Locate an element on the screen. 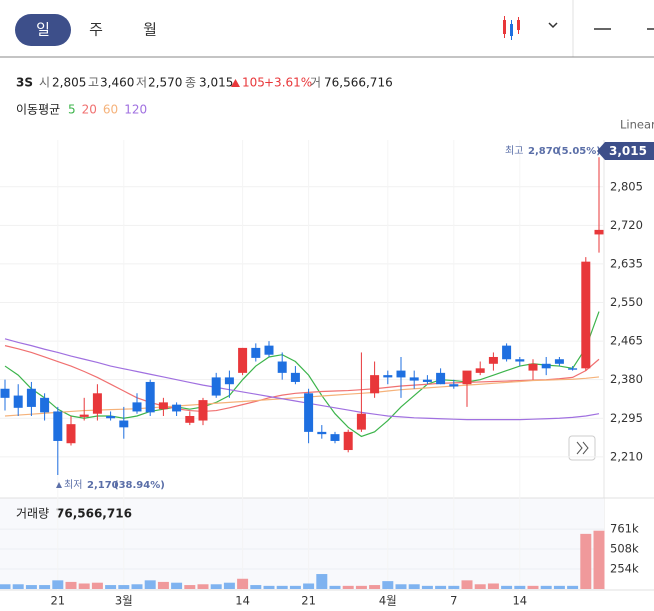 This screenshot has width=654, height=611. dropdown-chevron is located at coordinates (553, 25).